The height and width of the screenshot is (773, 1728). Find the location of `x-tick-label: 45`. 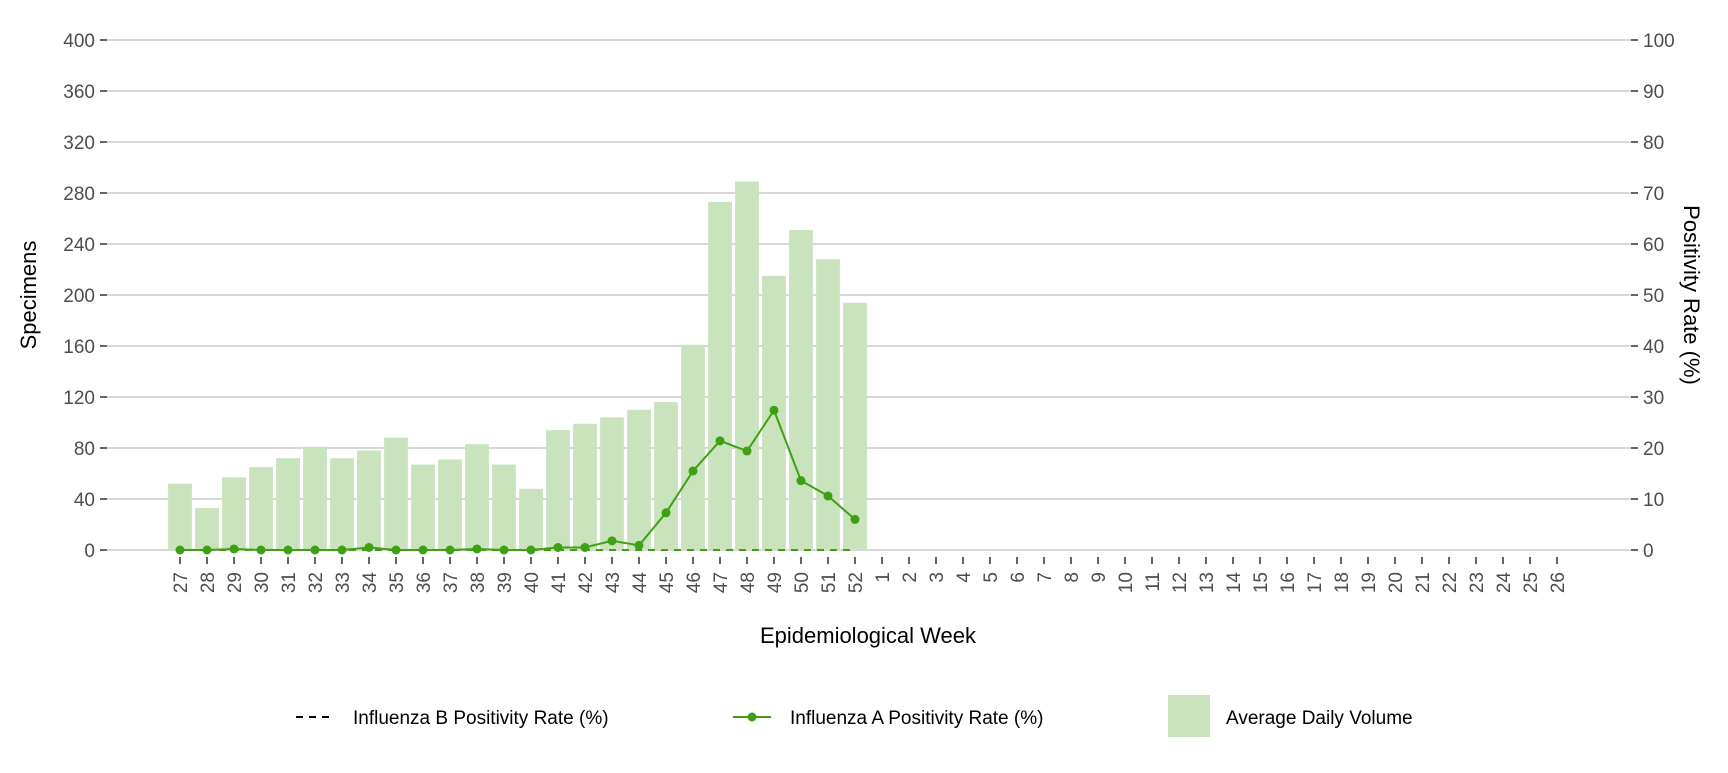

x-tick-label: 45 is located at coordinates (667, 582).